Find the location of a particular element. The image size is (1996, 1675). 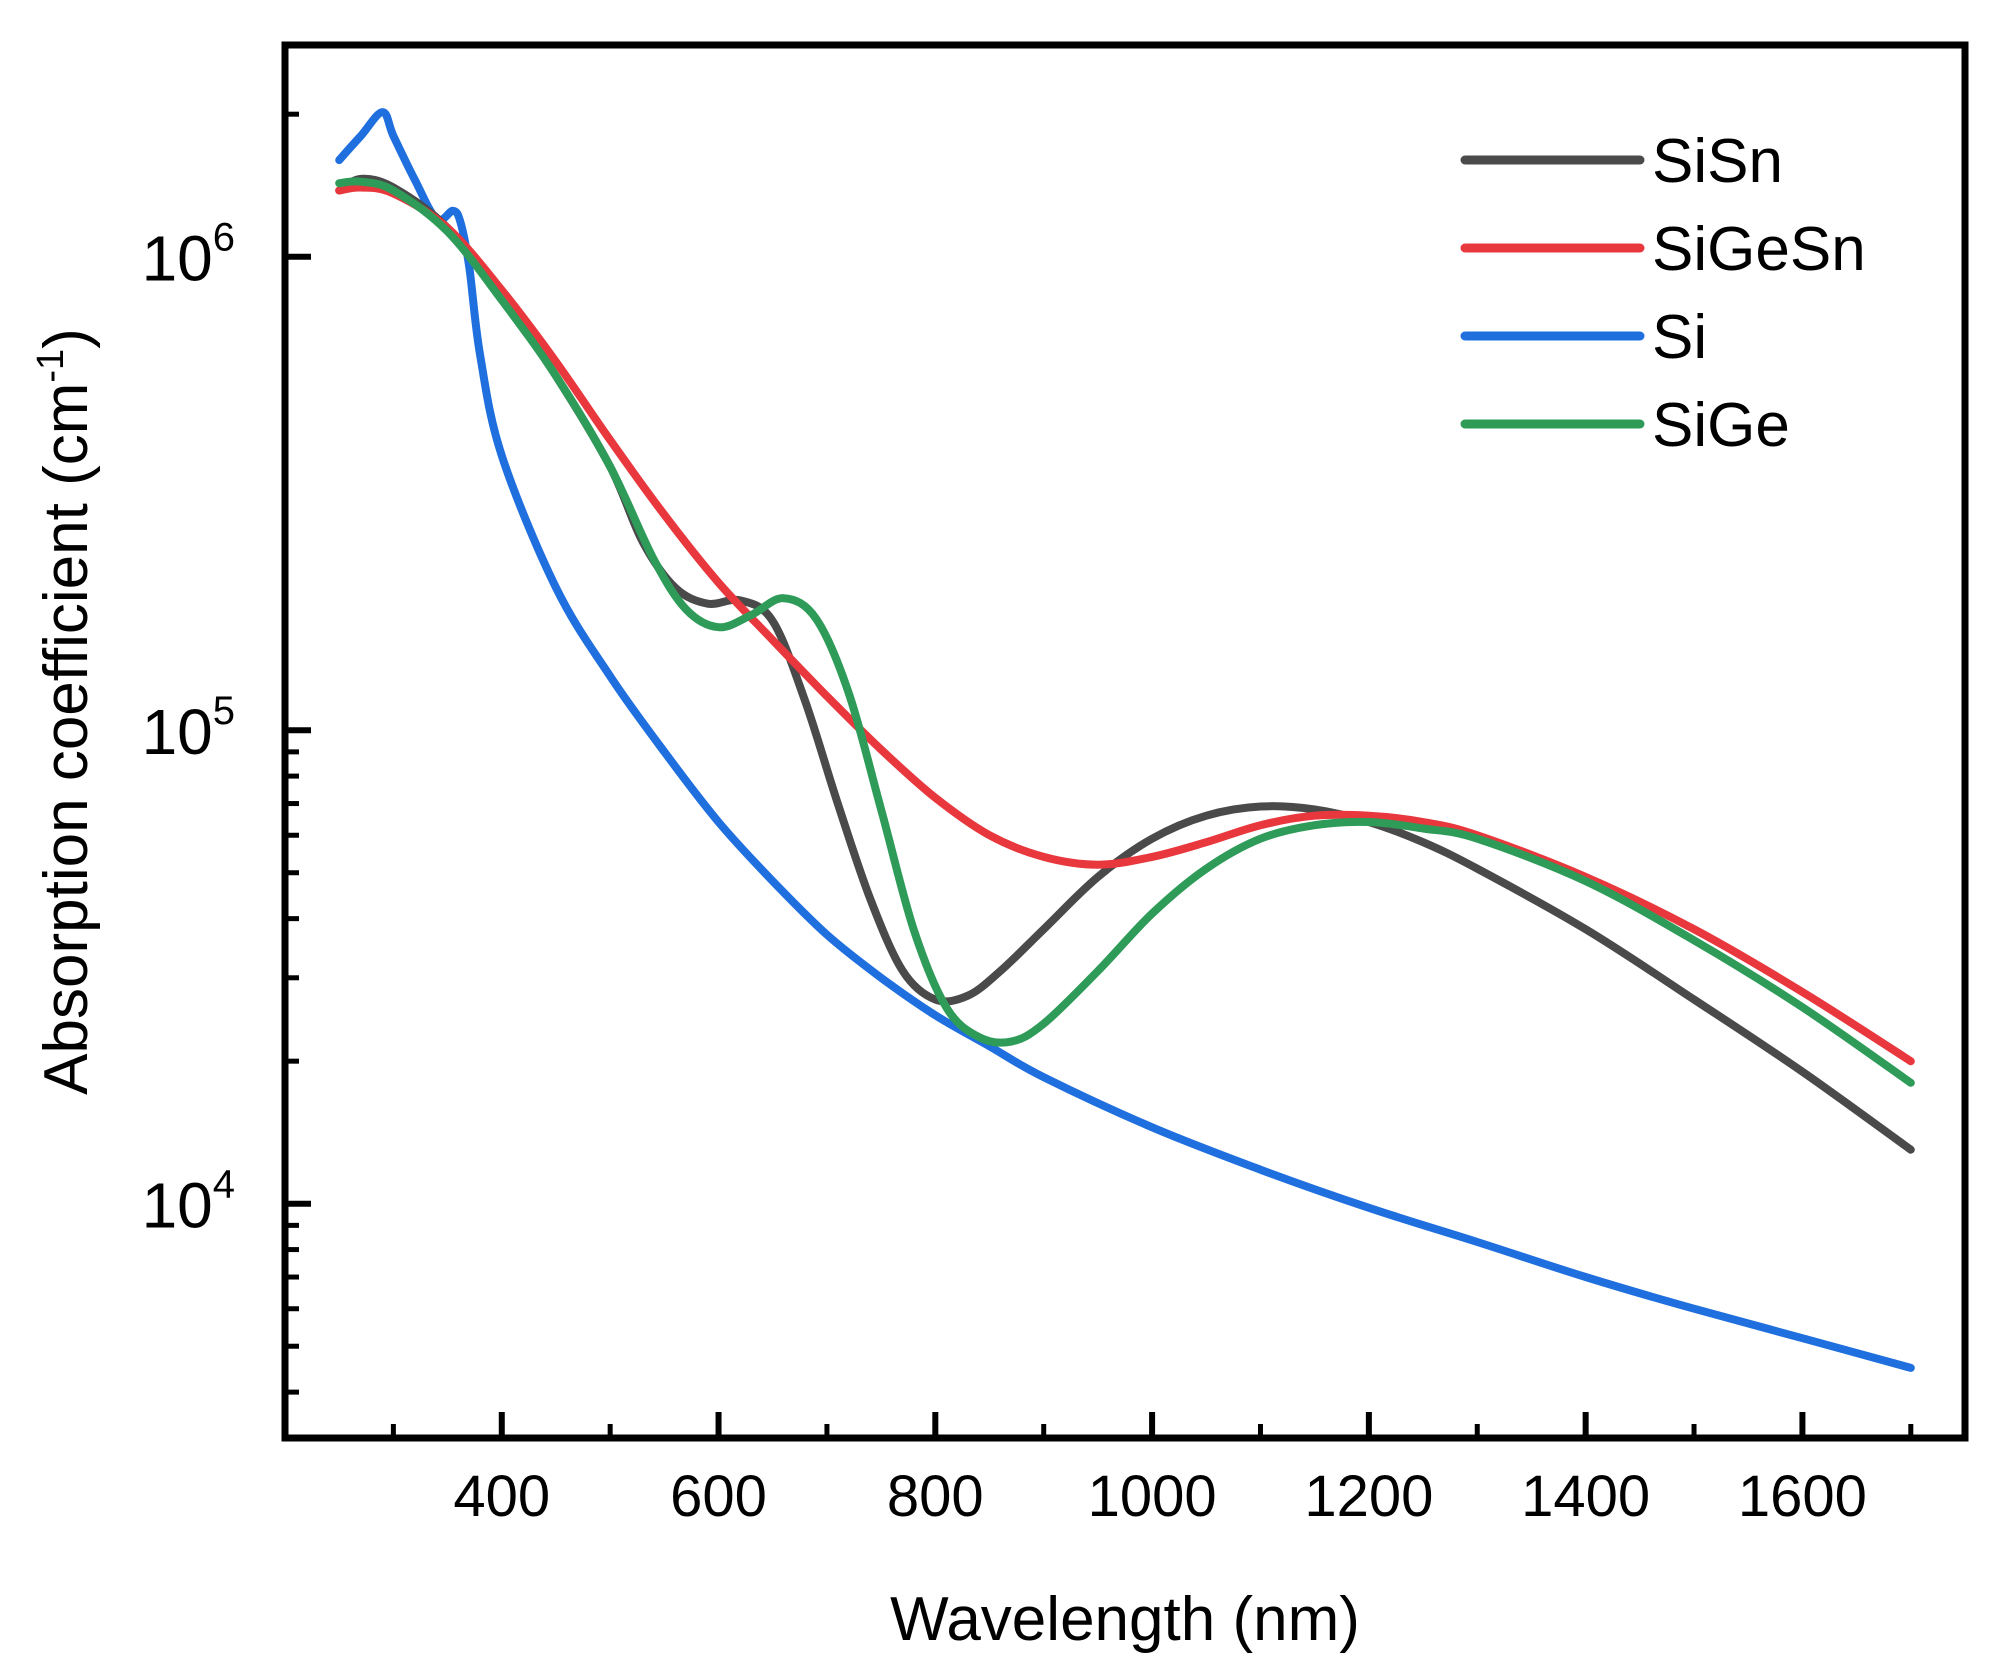

x-tick-label: 600 is located at coordinates (718, 1496).